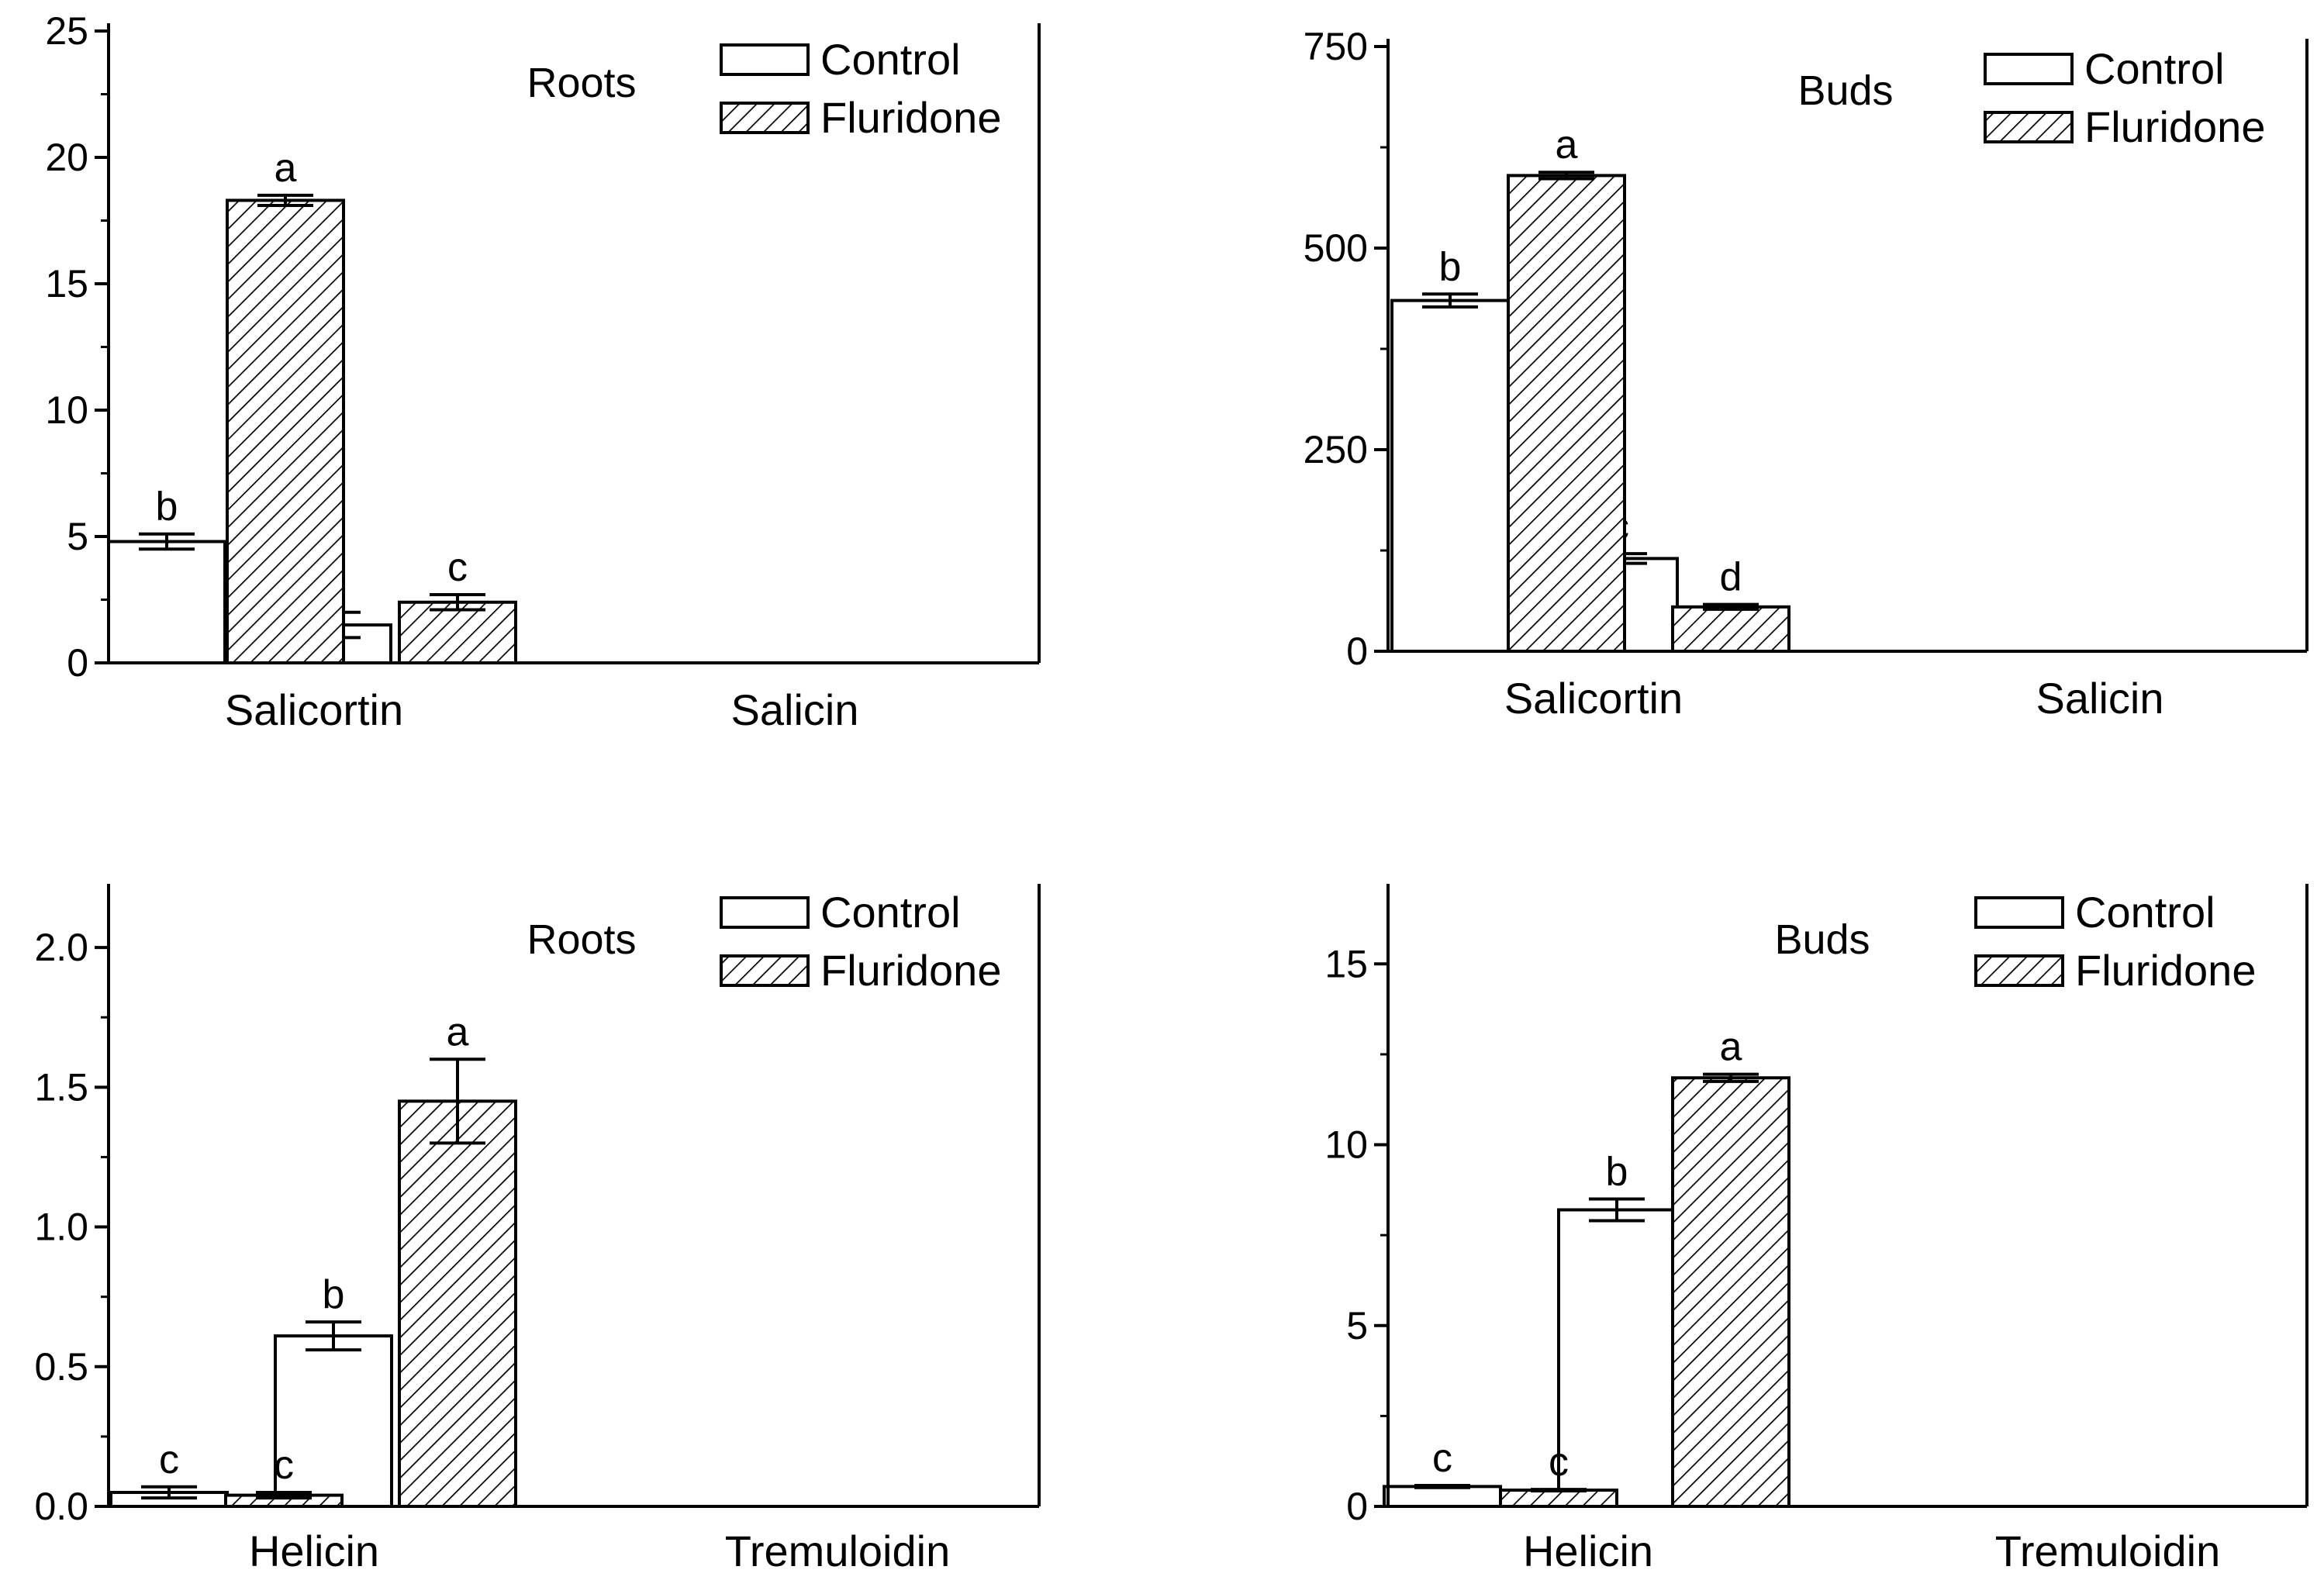 This screenshot has width=2324, height=1594. Describe the element at coordinates (61, 1227) in the screenshot. I see `y-tick-label: 1.0` at that location.